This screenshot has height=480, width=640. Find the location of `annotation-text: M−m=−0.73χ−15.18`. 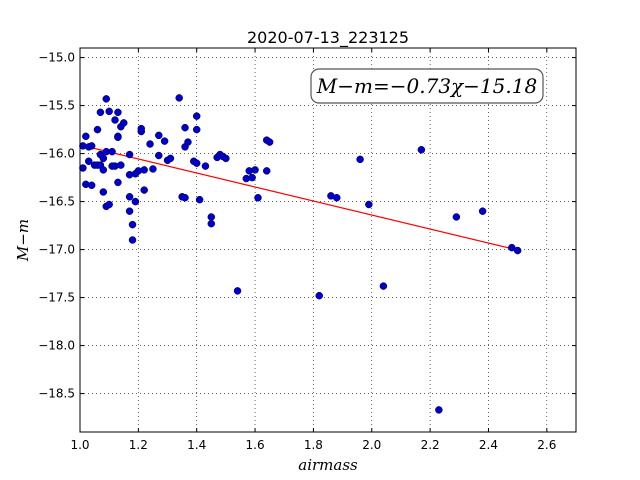

annotation-text: M−m=−0.73χ−15.18 is located at coordinates (426, 86).